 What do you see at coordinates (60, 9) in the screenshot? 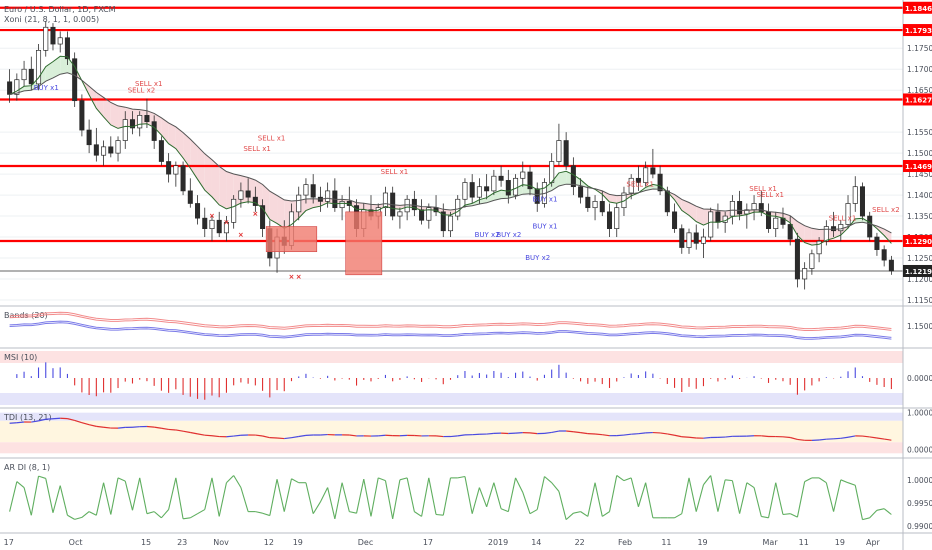
I see `symbol-title: Euro / U.S. Dollar, 1D, FXCM` at bounding box center [60, 9].